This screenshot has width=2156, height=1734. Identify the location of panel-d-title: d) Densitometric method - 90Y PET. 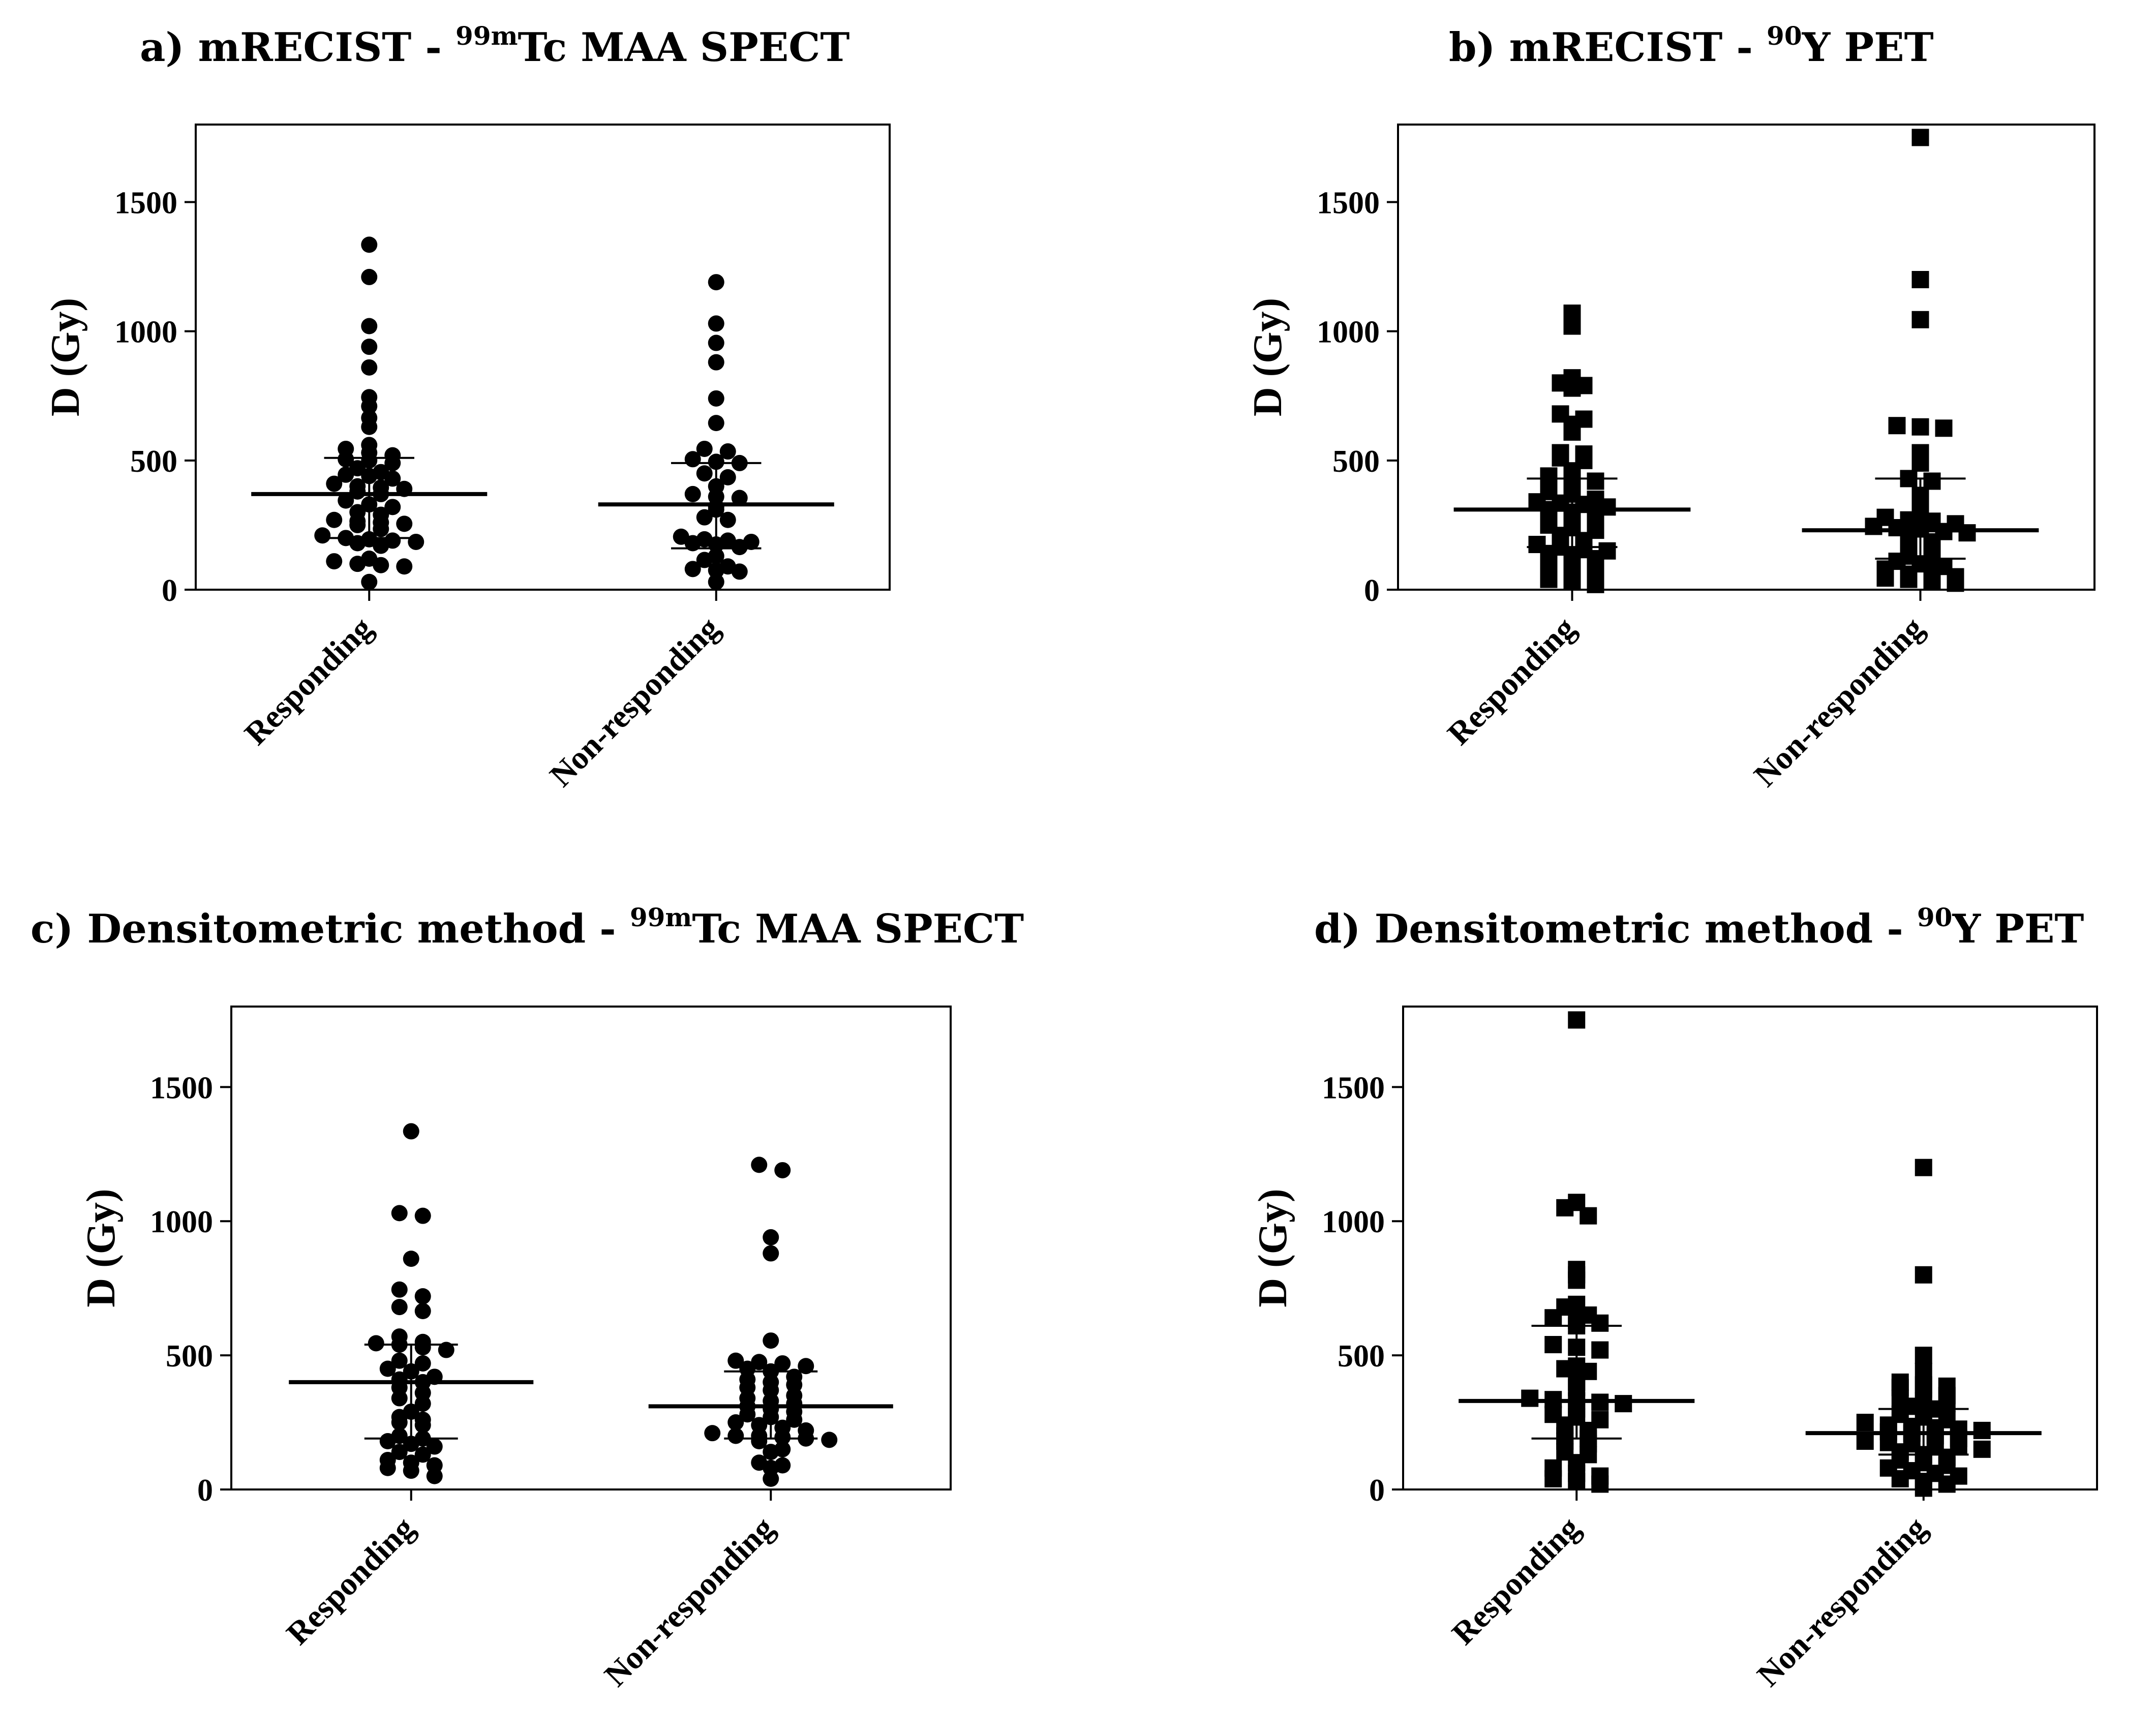
(1699, 927).